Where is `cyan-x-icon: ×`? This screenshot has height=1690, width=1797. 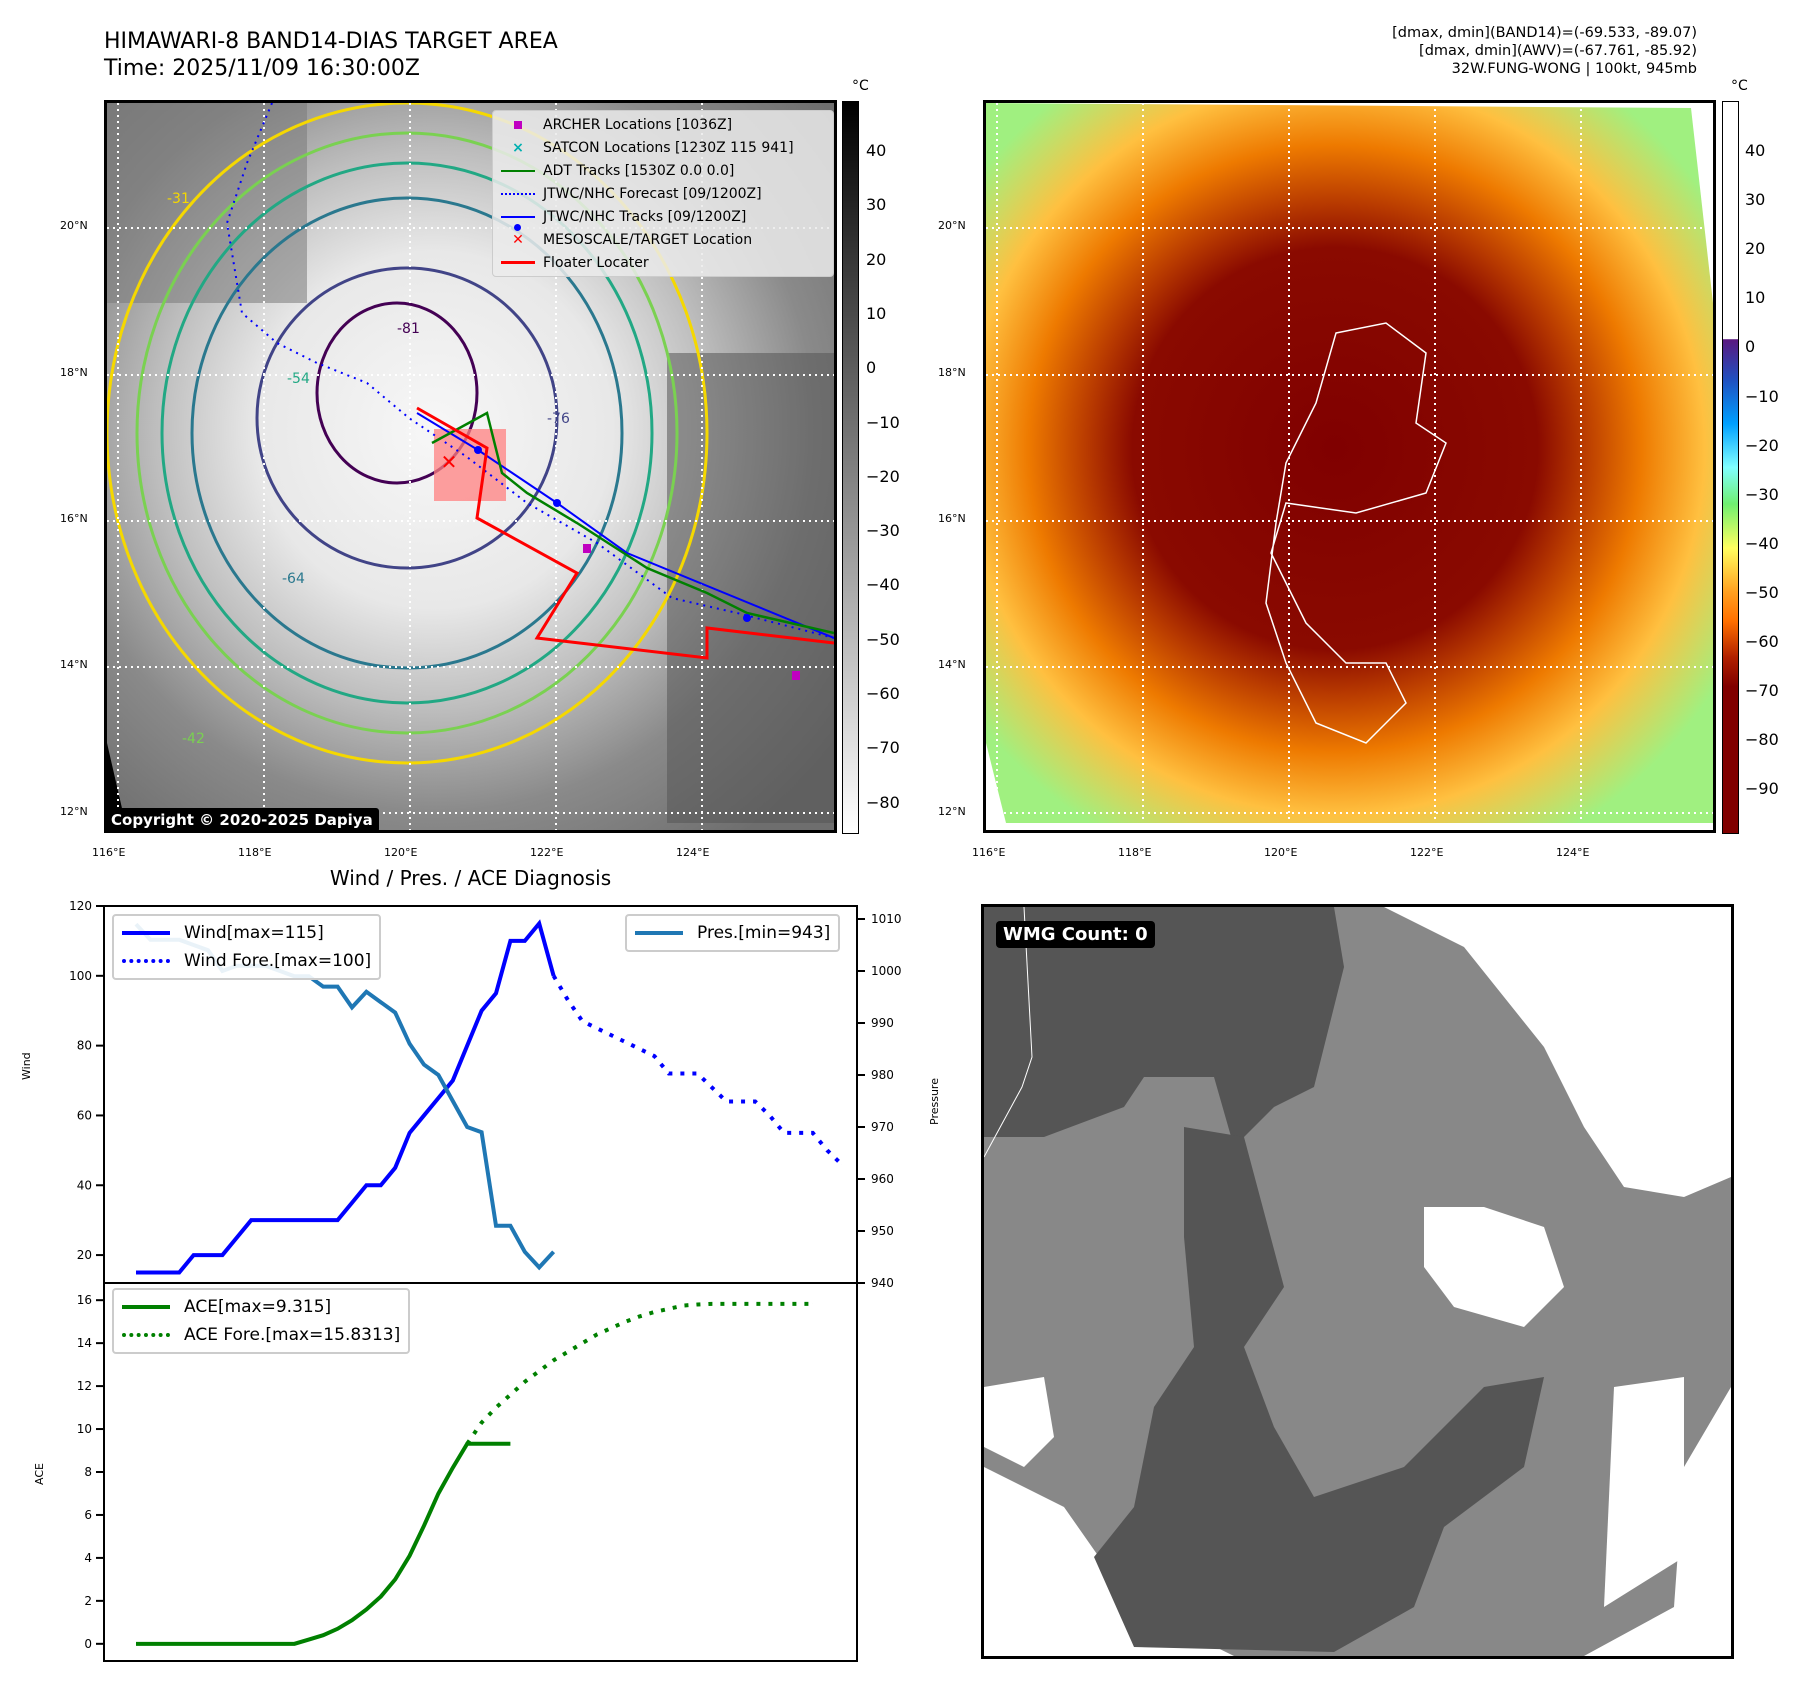 cyan-x-icon: × is located at coordinates (518, 147).